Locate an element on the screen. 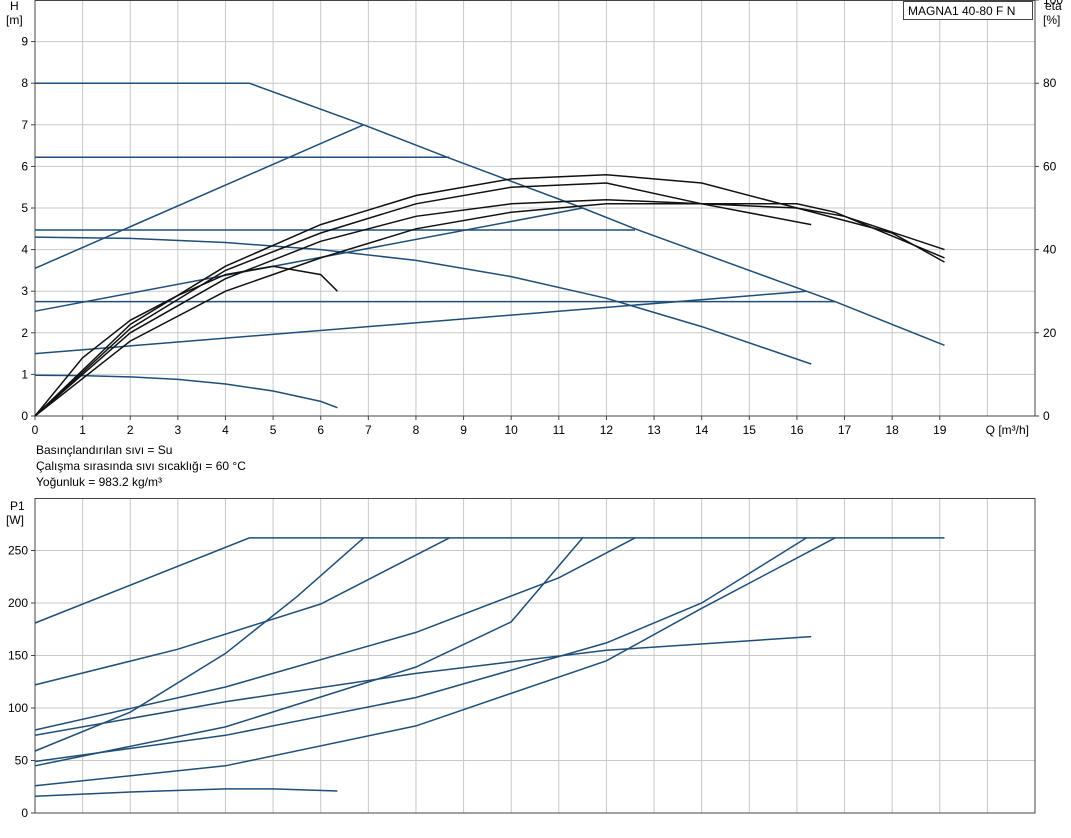  y-axis-label: P1 is located at coordinates (17, 506).